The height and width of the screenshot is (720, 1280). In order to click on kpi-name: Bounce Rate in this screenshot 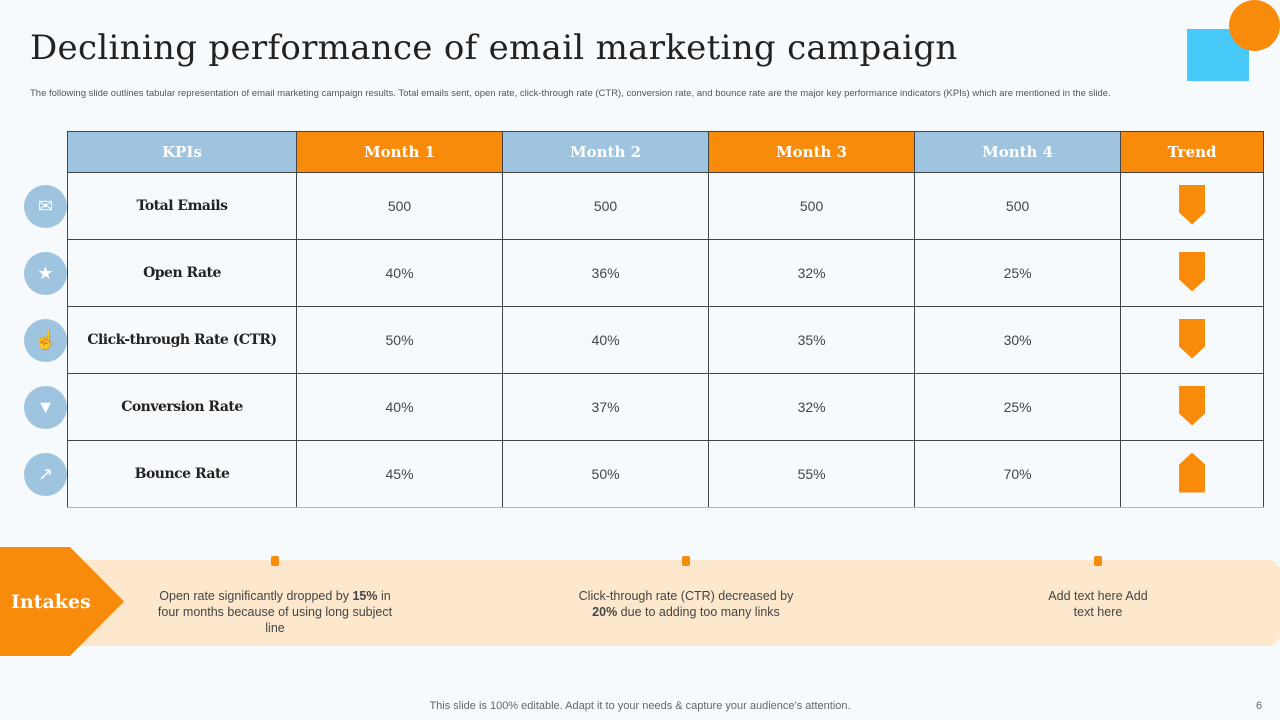, I will do `click(182, 474)`.